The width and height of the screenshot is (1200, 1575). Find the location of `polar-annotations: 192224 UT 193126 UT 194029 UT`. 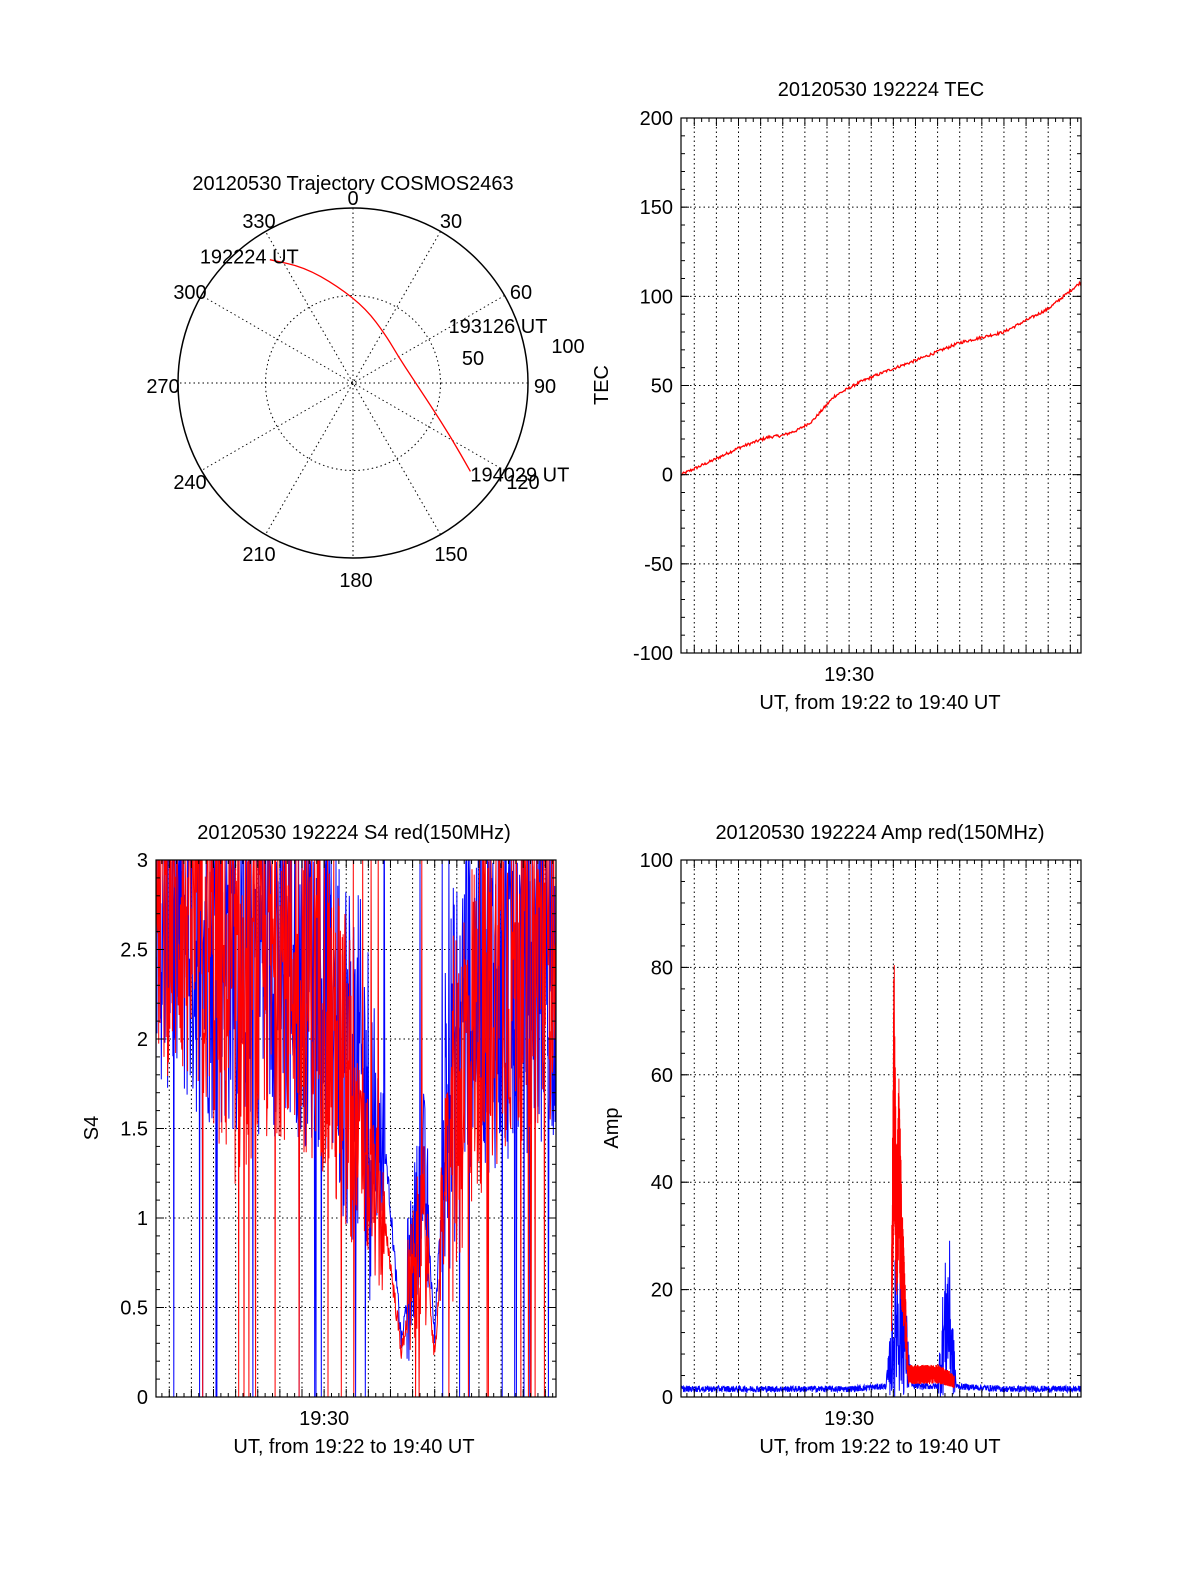

polar-annotations: 192224 UT 193126 UT 194029 UT is located at coordinates (385, 367).